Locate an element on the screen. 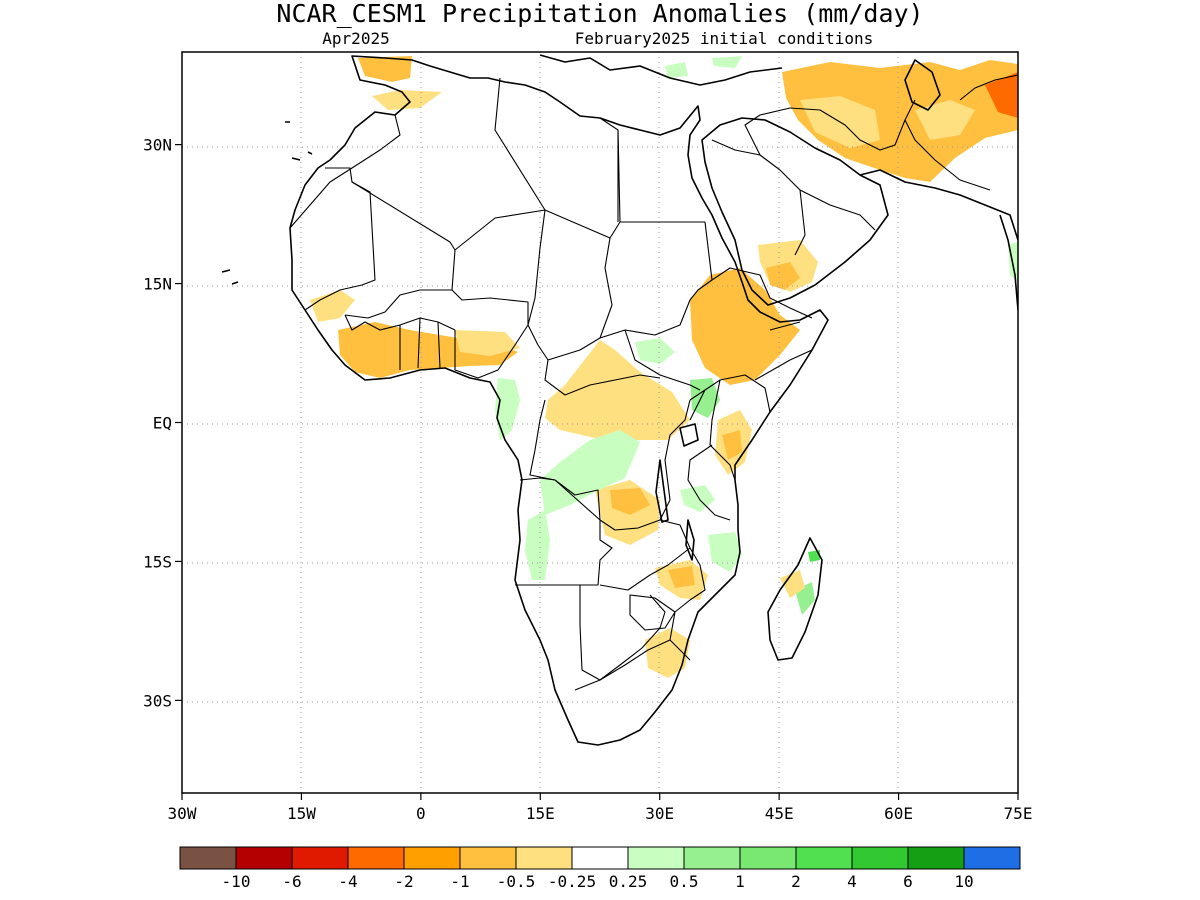 Image resolution: width=1200 pixels, height=900 pixels. lon-tick-label: 15E is located at coordinates (540, 813).